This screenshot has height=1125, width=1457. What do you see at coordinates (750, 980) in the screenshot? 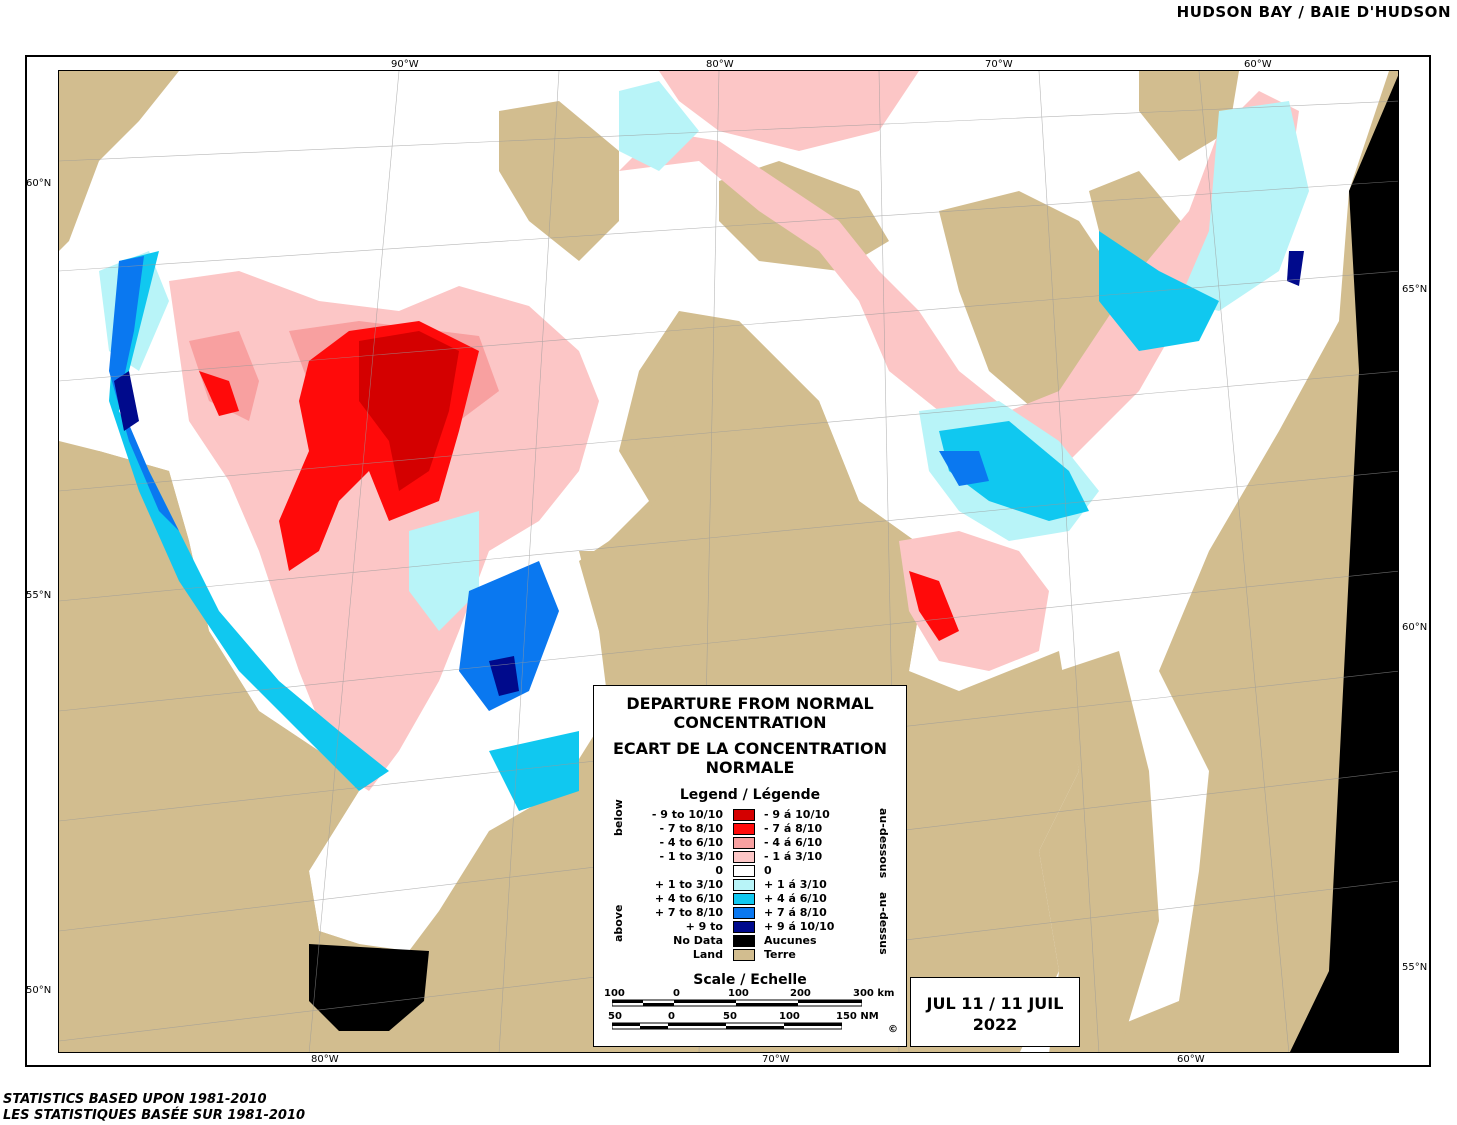
I see `scale-title: Scale / Echelle` at bounding box center [750, 980].